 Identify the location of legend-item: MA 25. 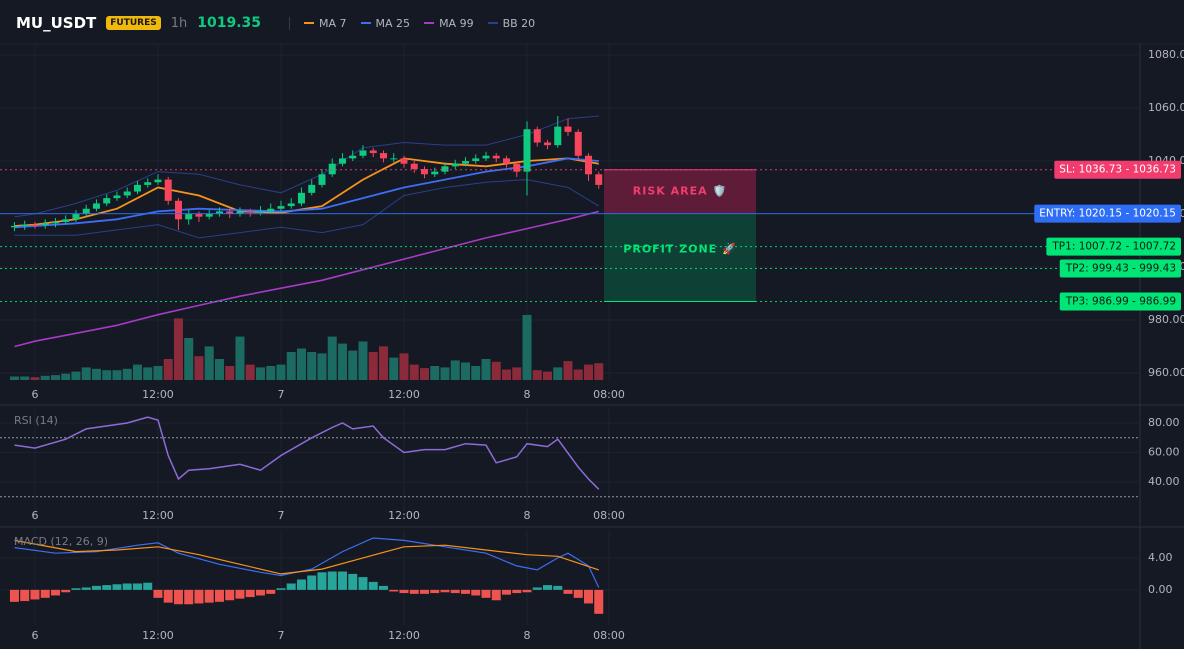
(385, 23).